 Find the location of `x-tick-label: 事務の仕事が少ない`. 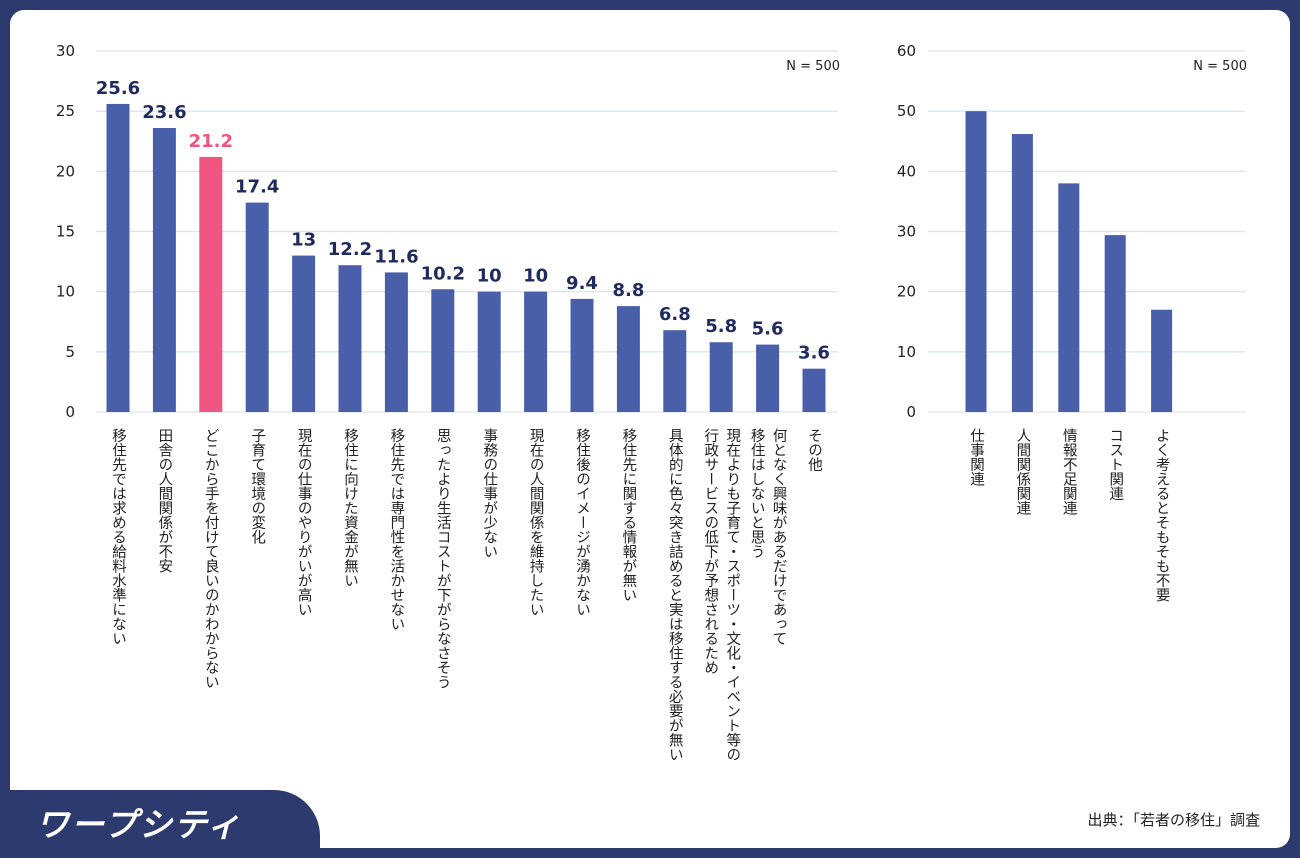

x-tick-label: 事務の仕事が少ない is located at coordinates (489, 493).